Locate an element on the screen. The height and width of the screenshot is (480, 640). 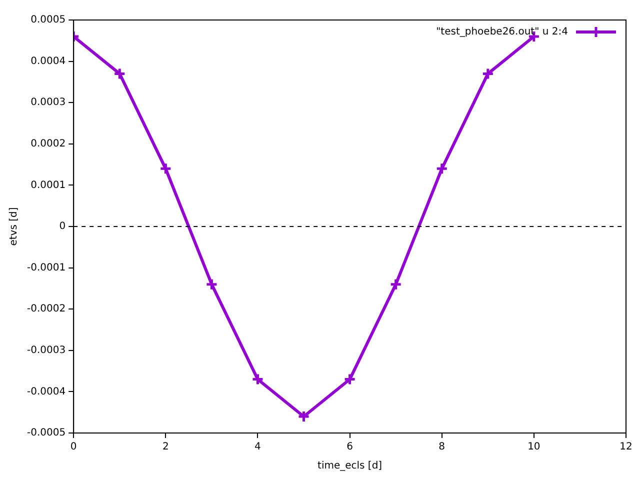
x-tick-label: 12 is located at coordinates (626, 447).